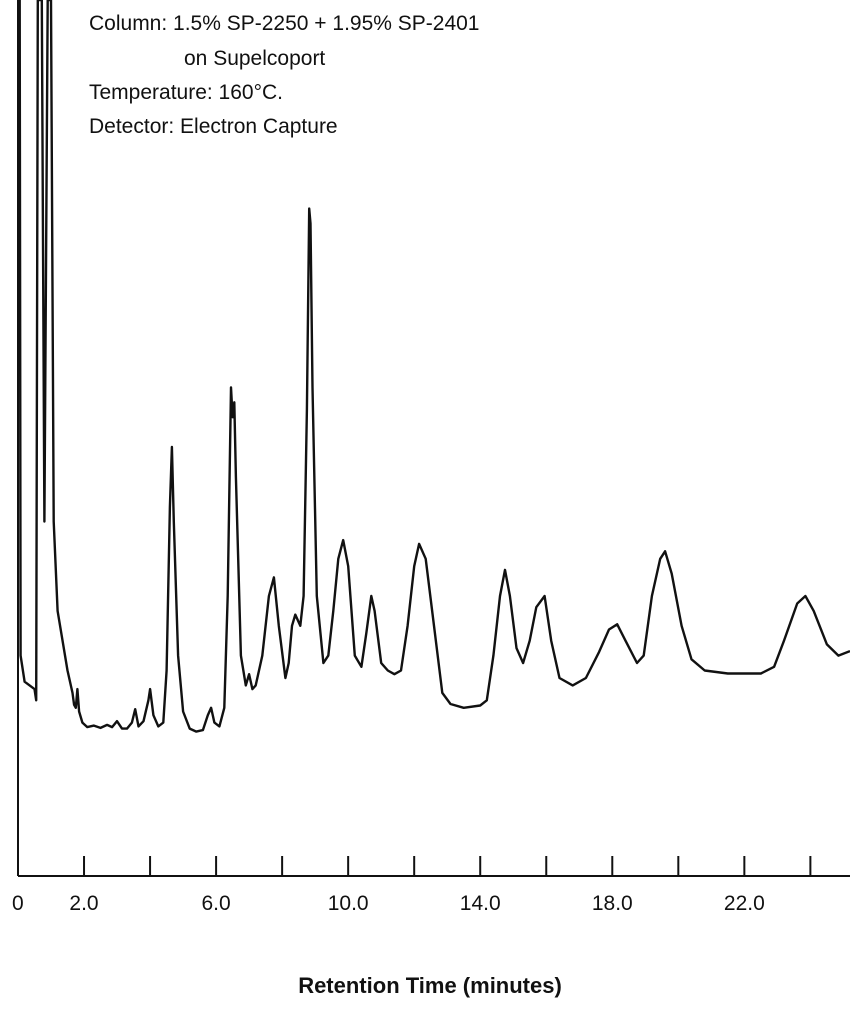  What do you see at coordinates (254, 58) in the screenshot?
I see `support-note: on Supelcoport` at bounding box center [254, 58].